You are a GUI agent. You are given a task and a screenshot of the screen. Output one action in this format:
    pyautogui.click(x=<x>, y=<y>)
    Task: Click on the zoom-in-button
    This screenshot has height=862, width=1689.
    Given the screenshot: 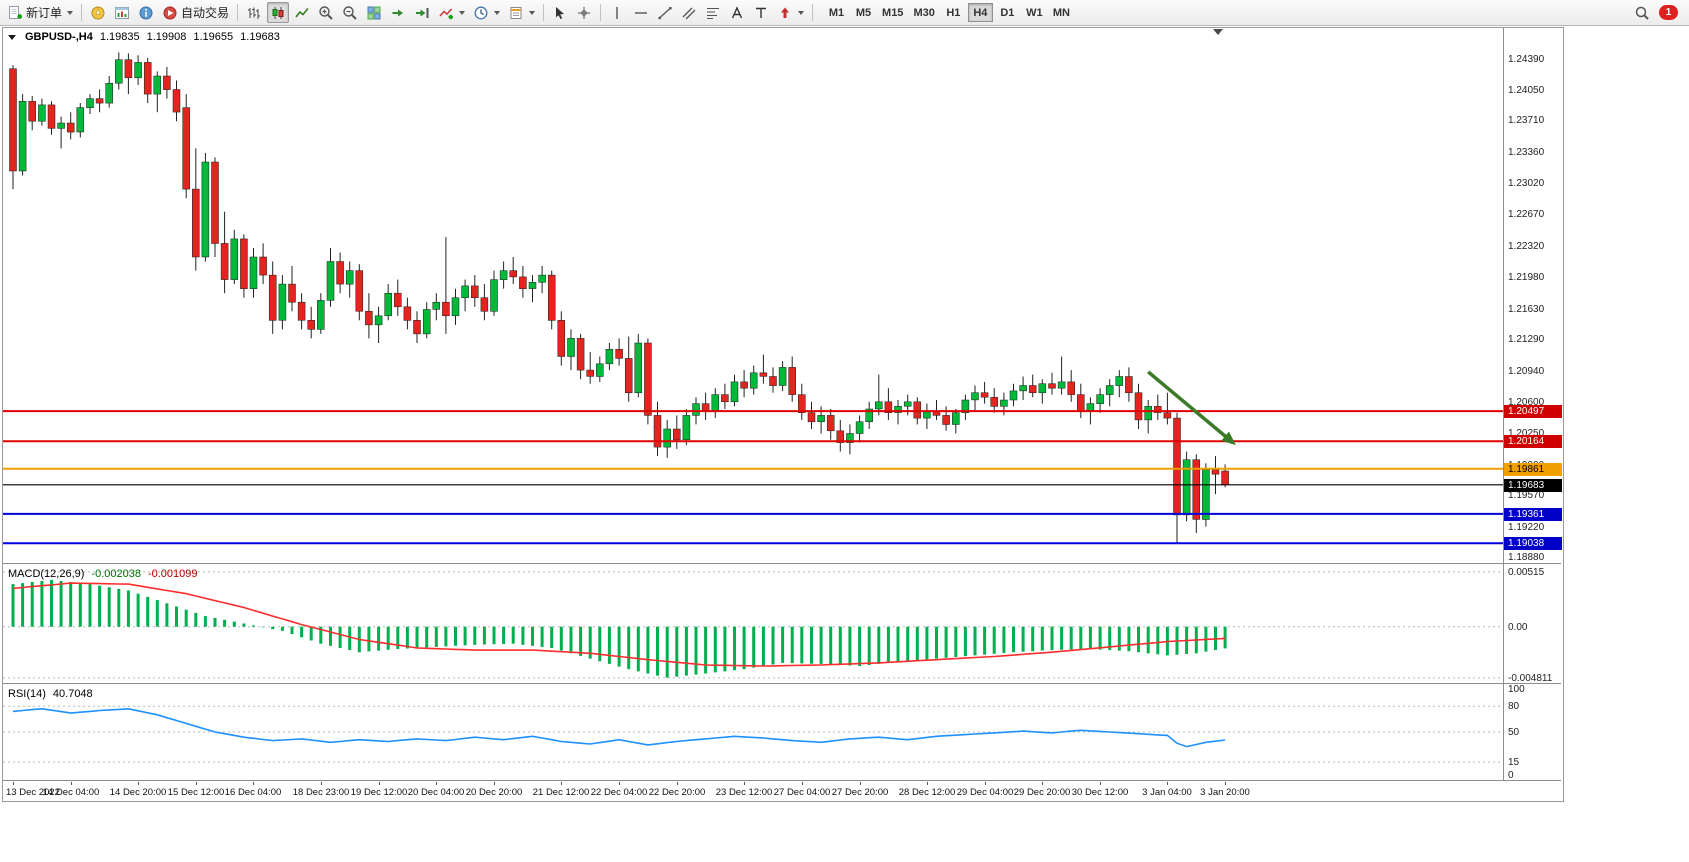 What is the action you would take?
    pyautogui.click(x=326, y=12)
    